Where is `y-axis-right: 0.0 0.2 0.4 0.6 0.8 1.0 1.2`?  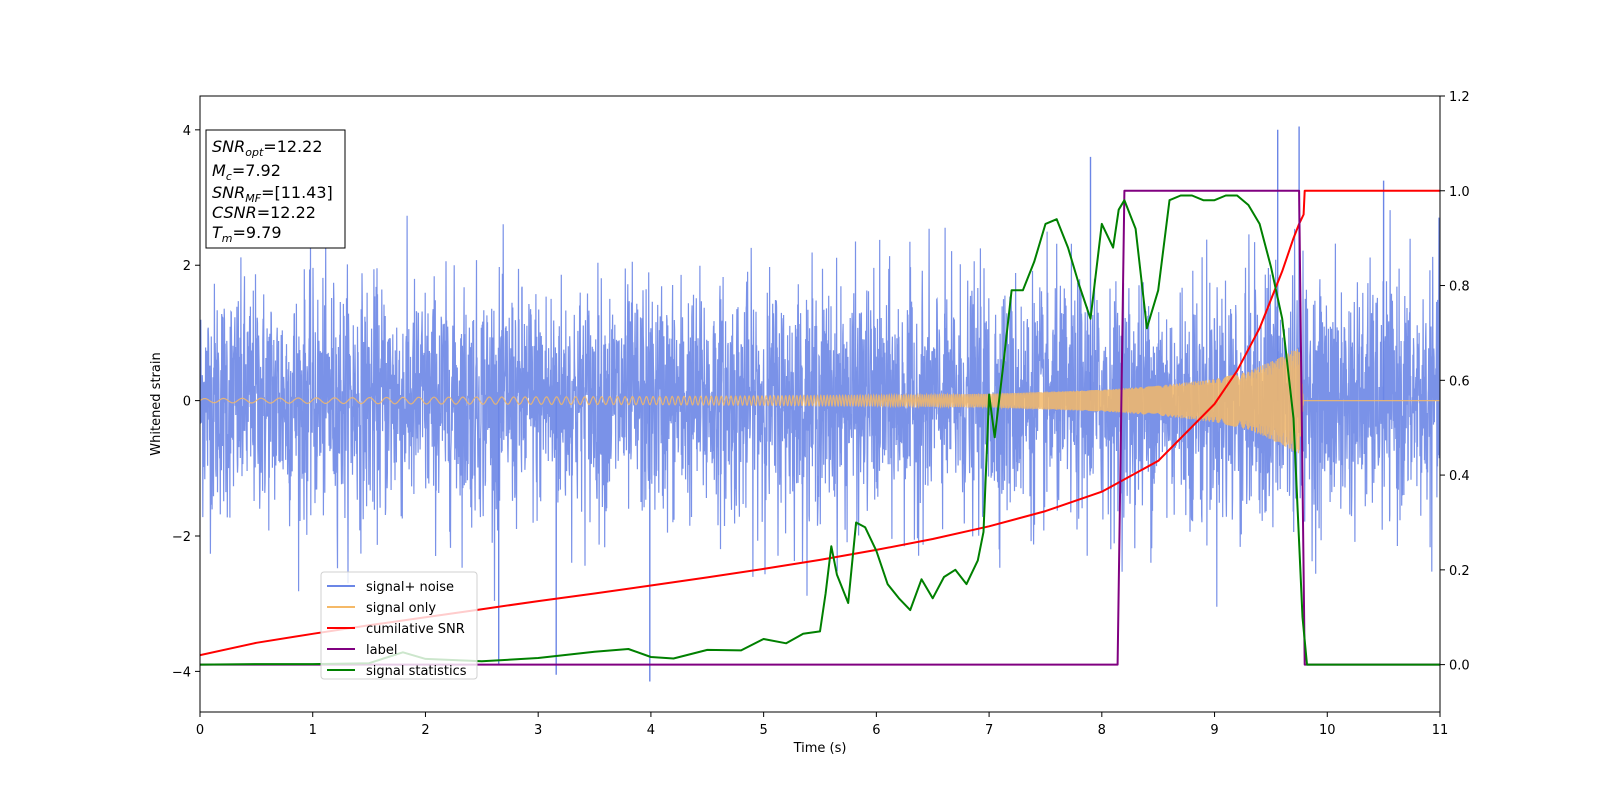 y-axis-right: 0.0 0.2 0.4 0.6 0.8 1.0 1.2 is located at coordinates (1455, 382).